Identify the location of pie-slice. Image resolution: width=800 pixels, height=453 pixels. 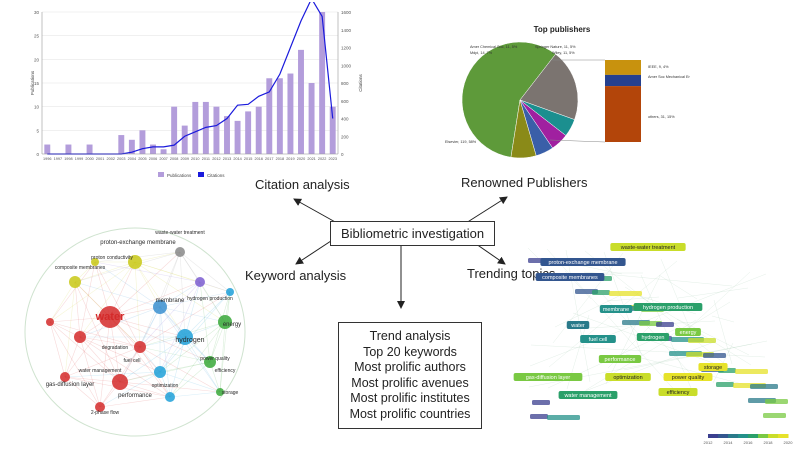
(508, 99).